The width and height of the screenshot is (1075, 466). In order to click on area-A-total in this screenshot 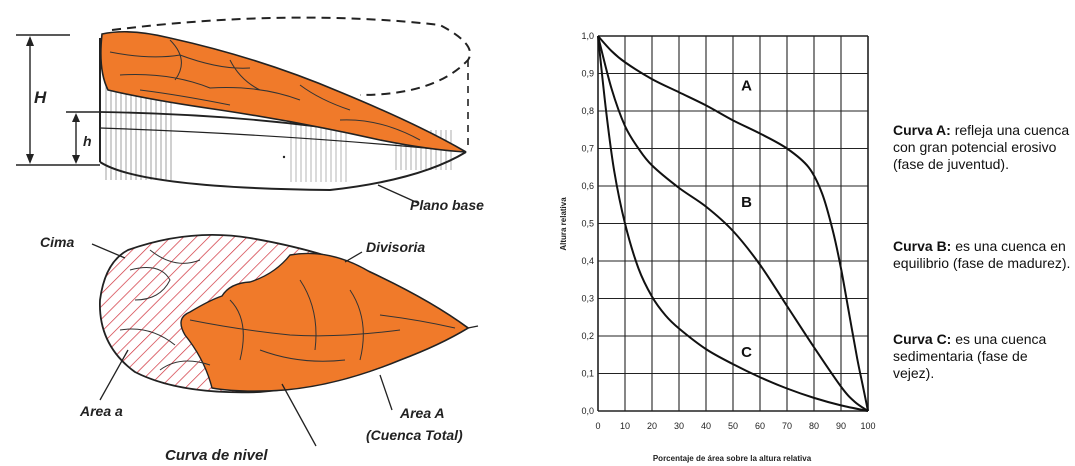, I will do `click(325, 322)`.